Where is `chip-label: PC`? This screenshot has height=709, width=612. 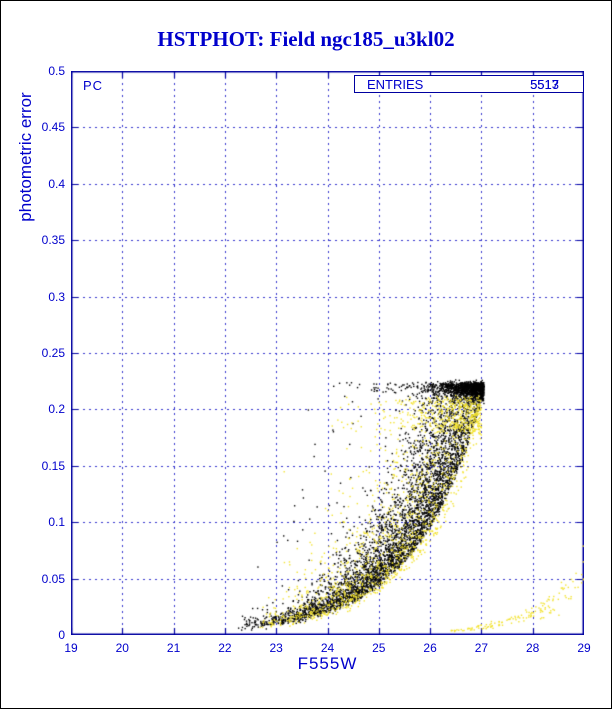 chip-label: PC is located at coordinates (93, 85).